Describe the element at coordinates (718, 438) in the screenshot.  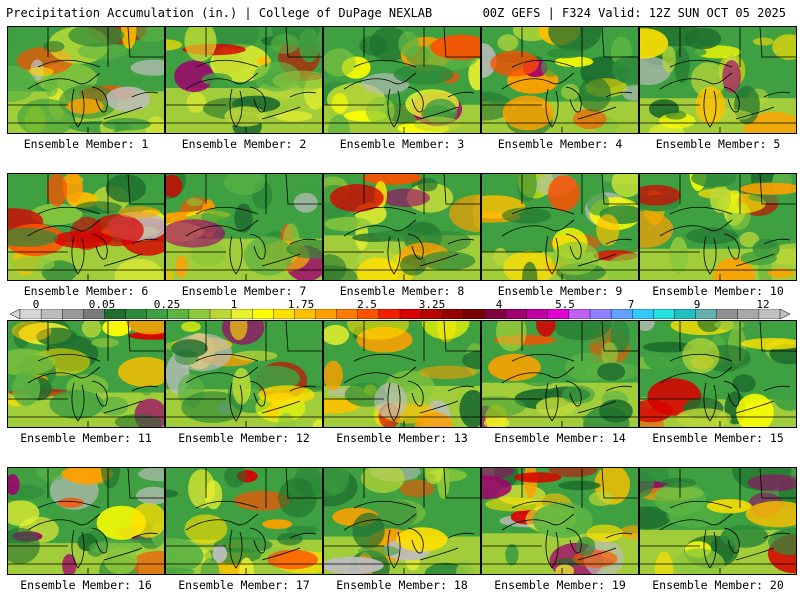
I see `ensemble-member-label: Ensemble Member: 15` at that location.